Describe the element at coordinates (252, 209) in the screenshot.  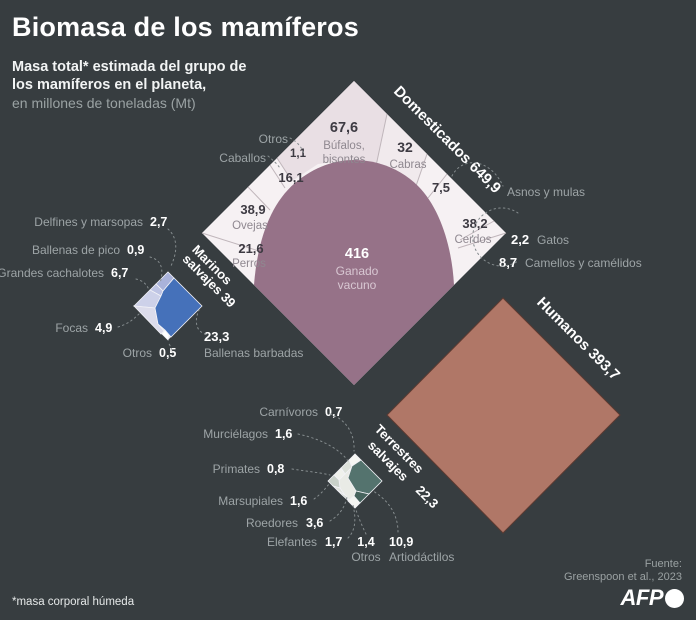
I see `ovejas-value: 38,9` at that location.